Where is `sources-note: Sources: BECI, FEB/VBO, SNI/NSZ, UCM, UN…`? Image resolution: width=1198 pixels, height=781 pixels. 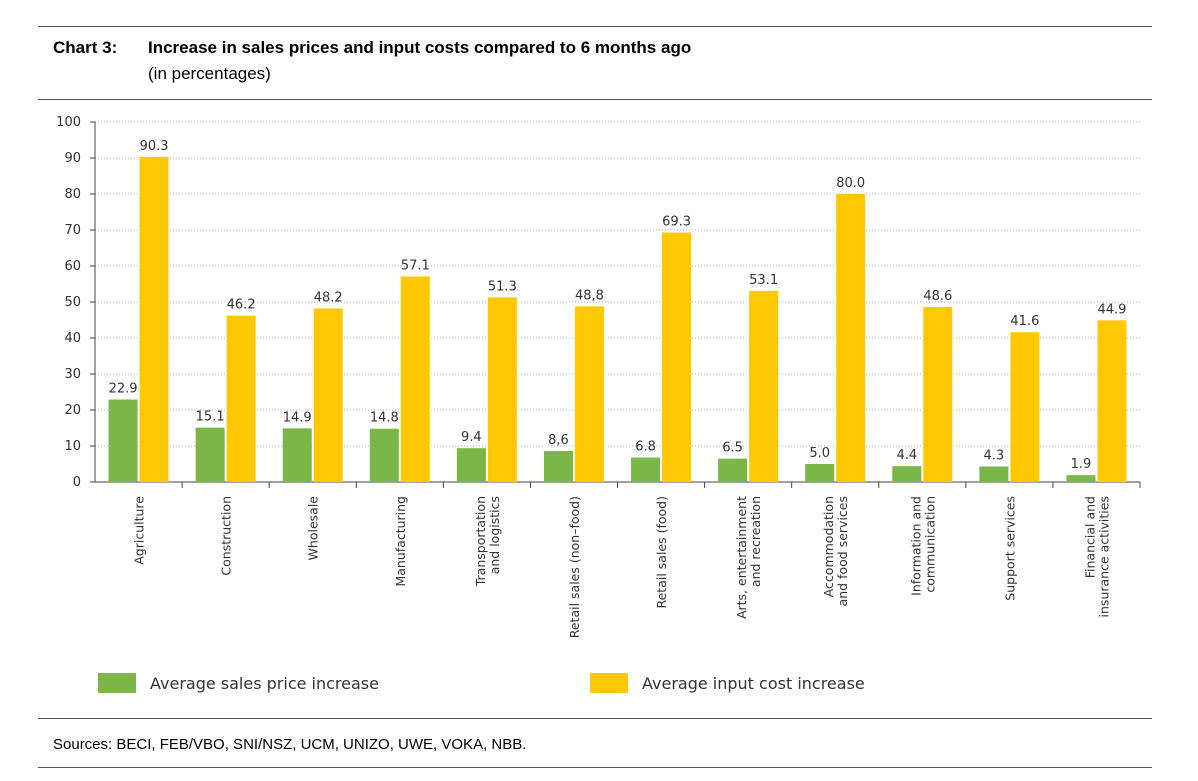
sources-note: Sources: BECI, FEB/VBO, SNI/NSZ, UCM, UN… is located at coordinates (290, 744).